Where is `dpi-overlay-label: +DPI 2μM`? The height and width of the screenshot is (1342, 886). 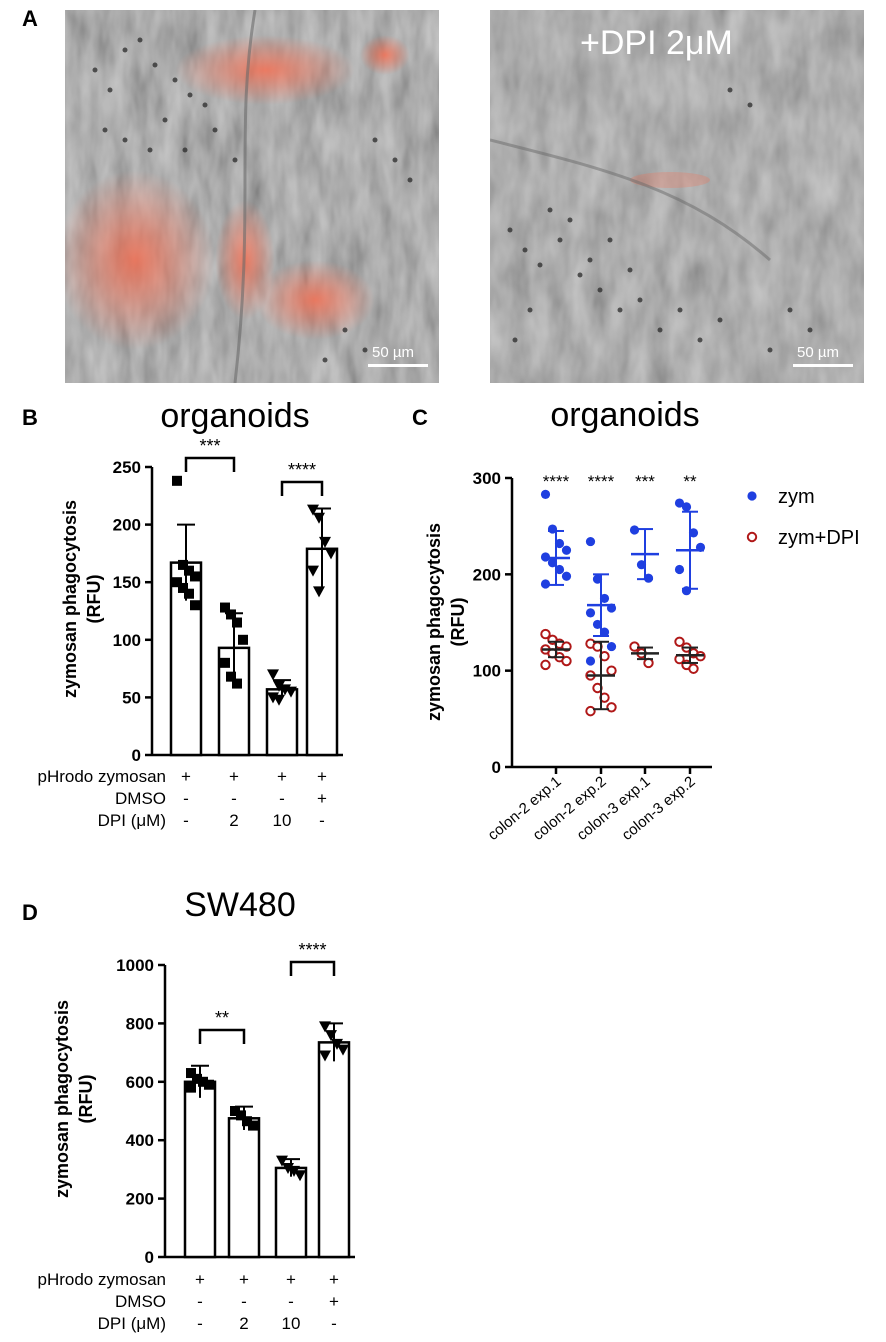 dpi-overlay-label: +DPI 2μM is located at coordinates (656, 43).